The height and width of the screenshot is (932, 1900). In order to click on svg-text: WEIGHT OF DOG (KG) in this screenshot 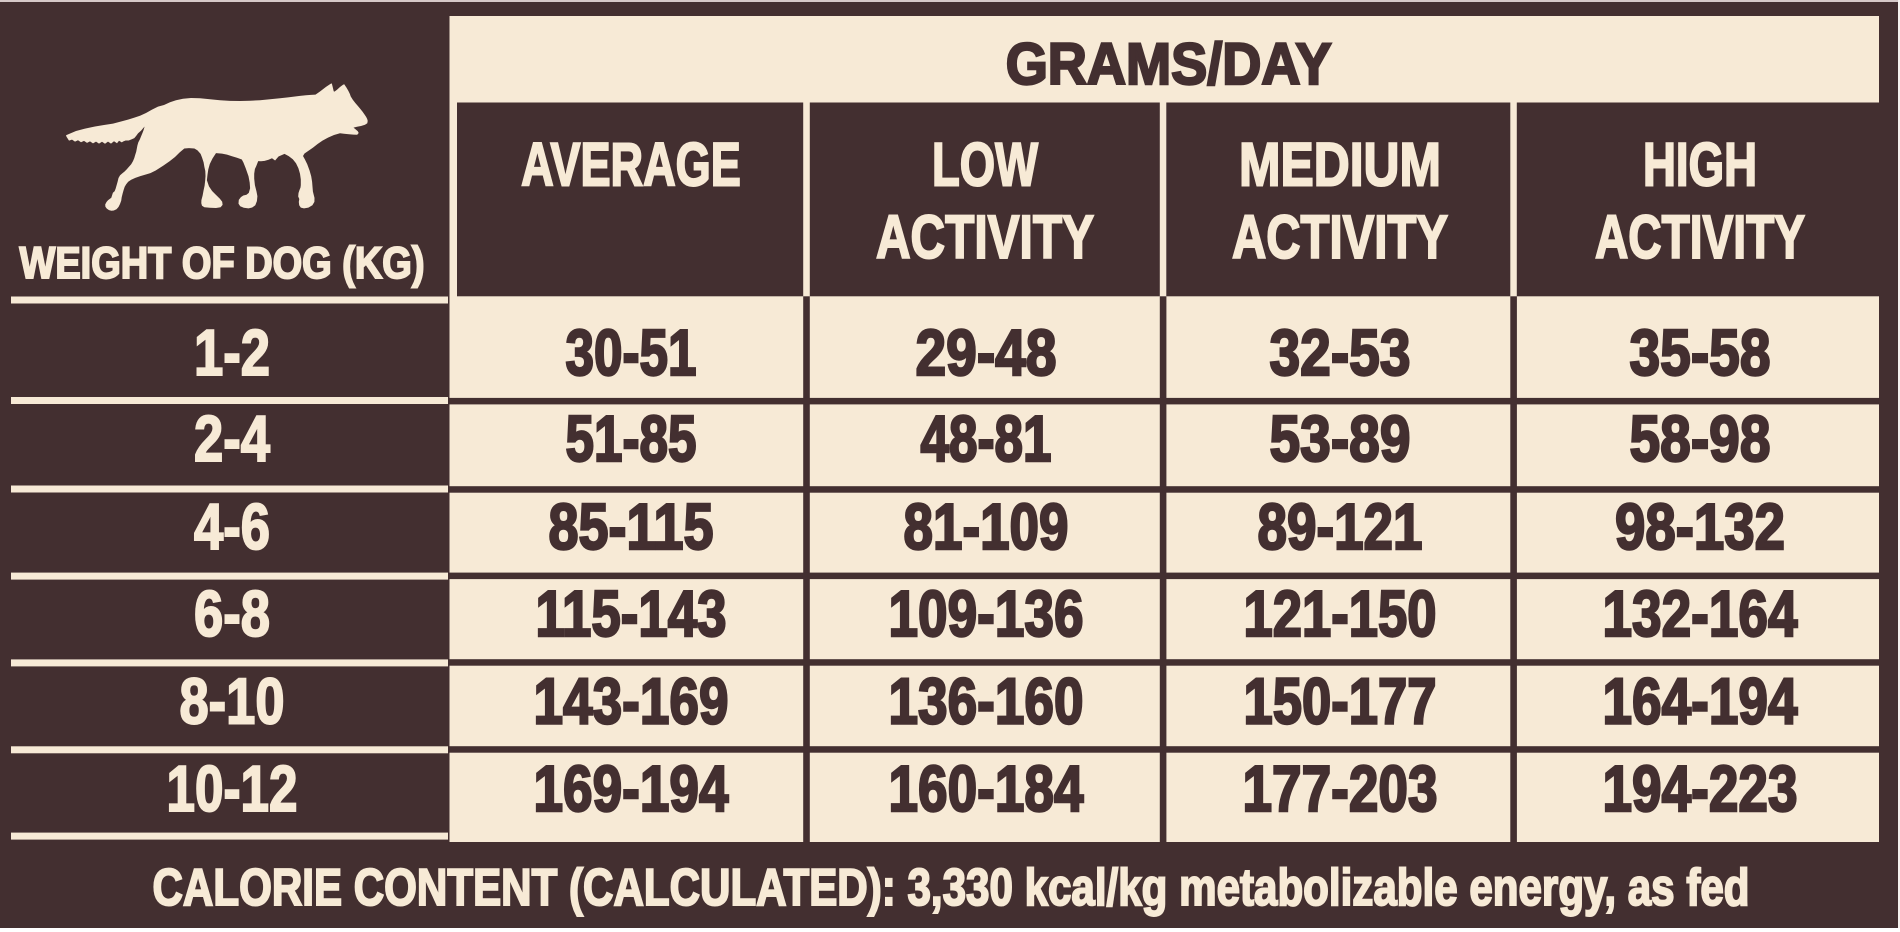, I will do `click(222, 263)`.